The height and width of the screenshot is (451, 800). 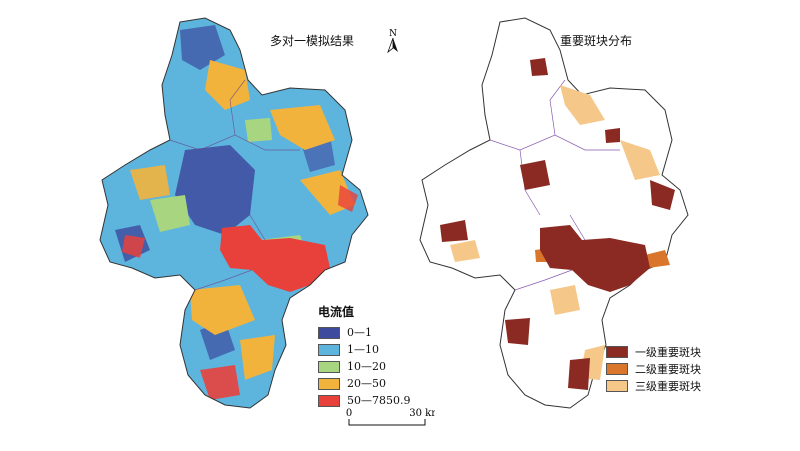 What do you see at coordinates (349, 413) in the screenshot?
I see `scale-start-label: 0` at bounding box center [349, 413].